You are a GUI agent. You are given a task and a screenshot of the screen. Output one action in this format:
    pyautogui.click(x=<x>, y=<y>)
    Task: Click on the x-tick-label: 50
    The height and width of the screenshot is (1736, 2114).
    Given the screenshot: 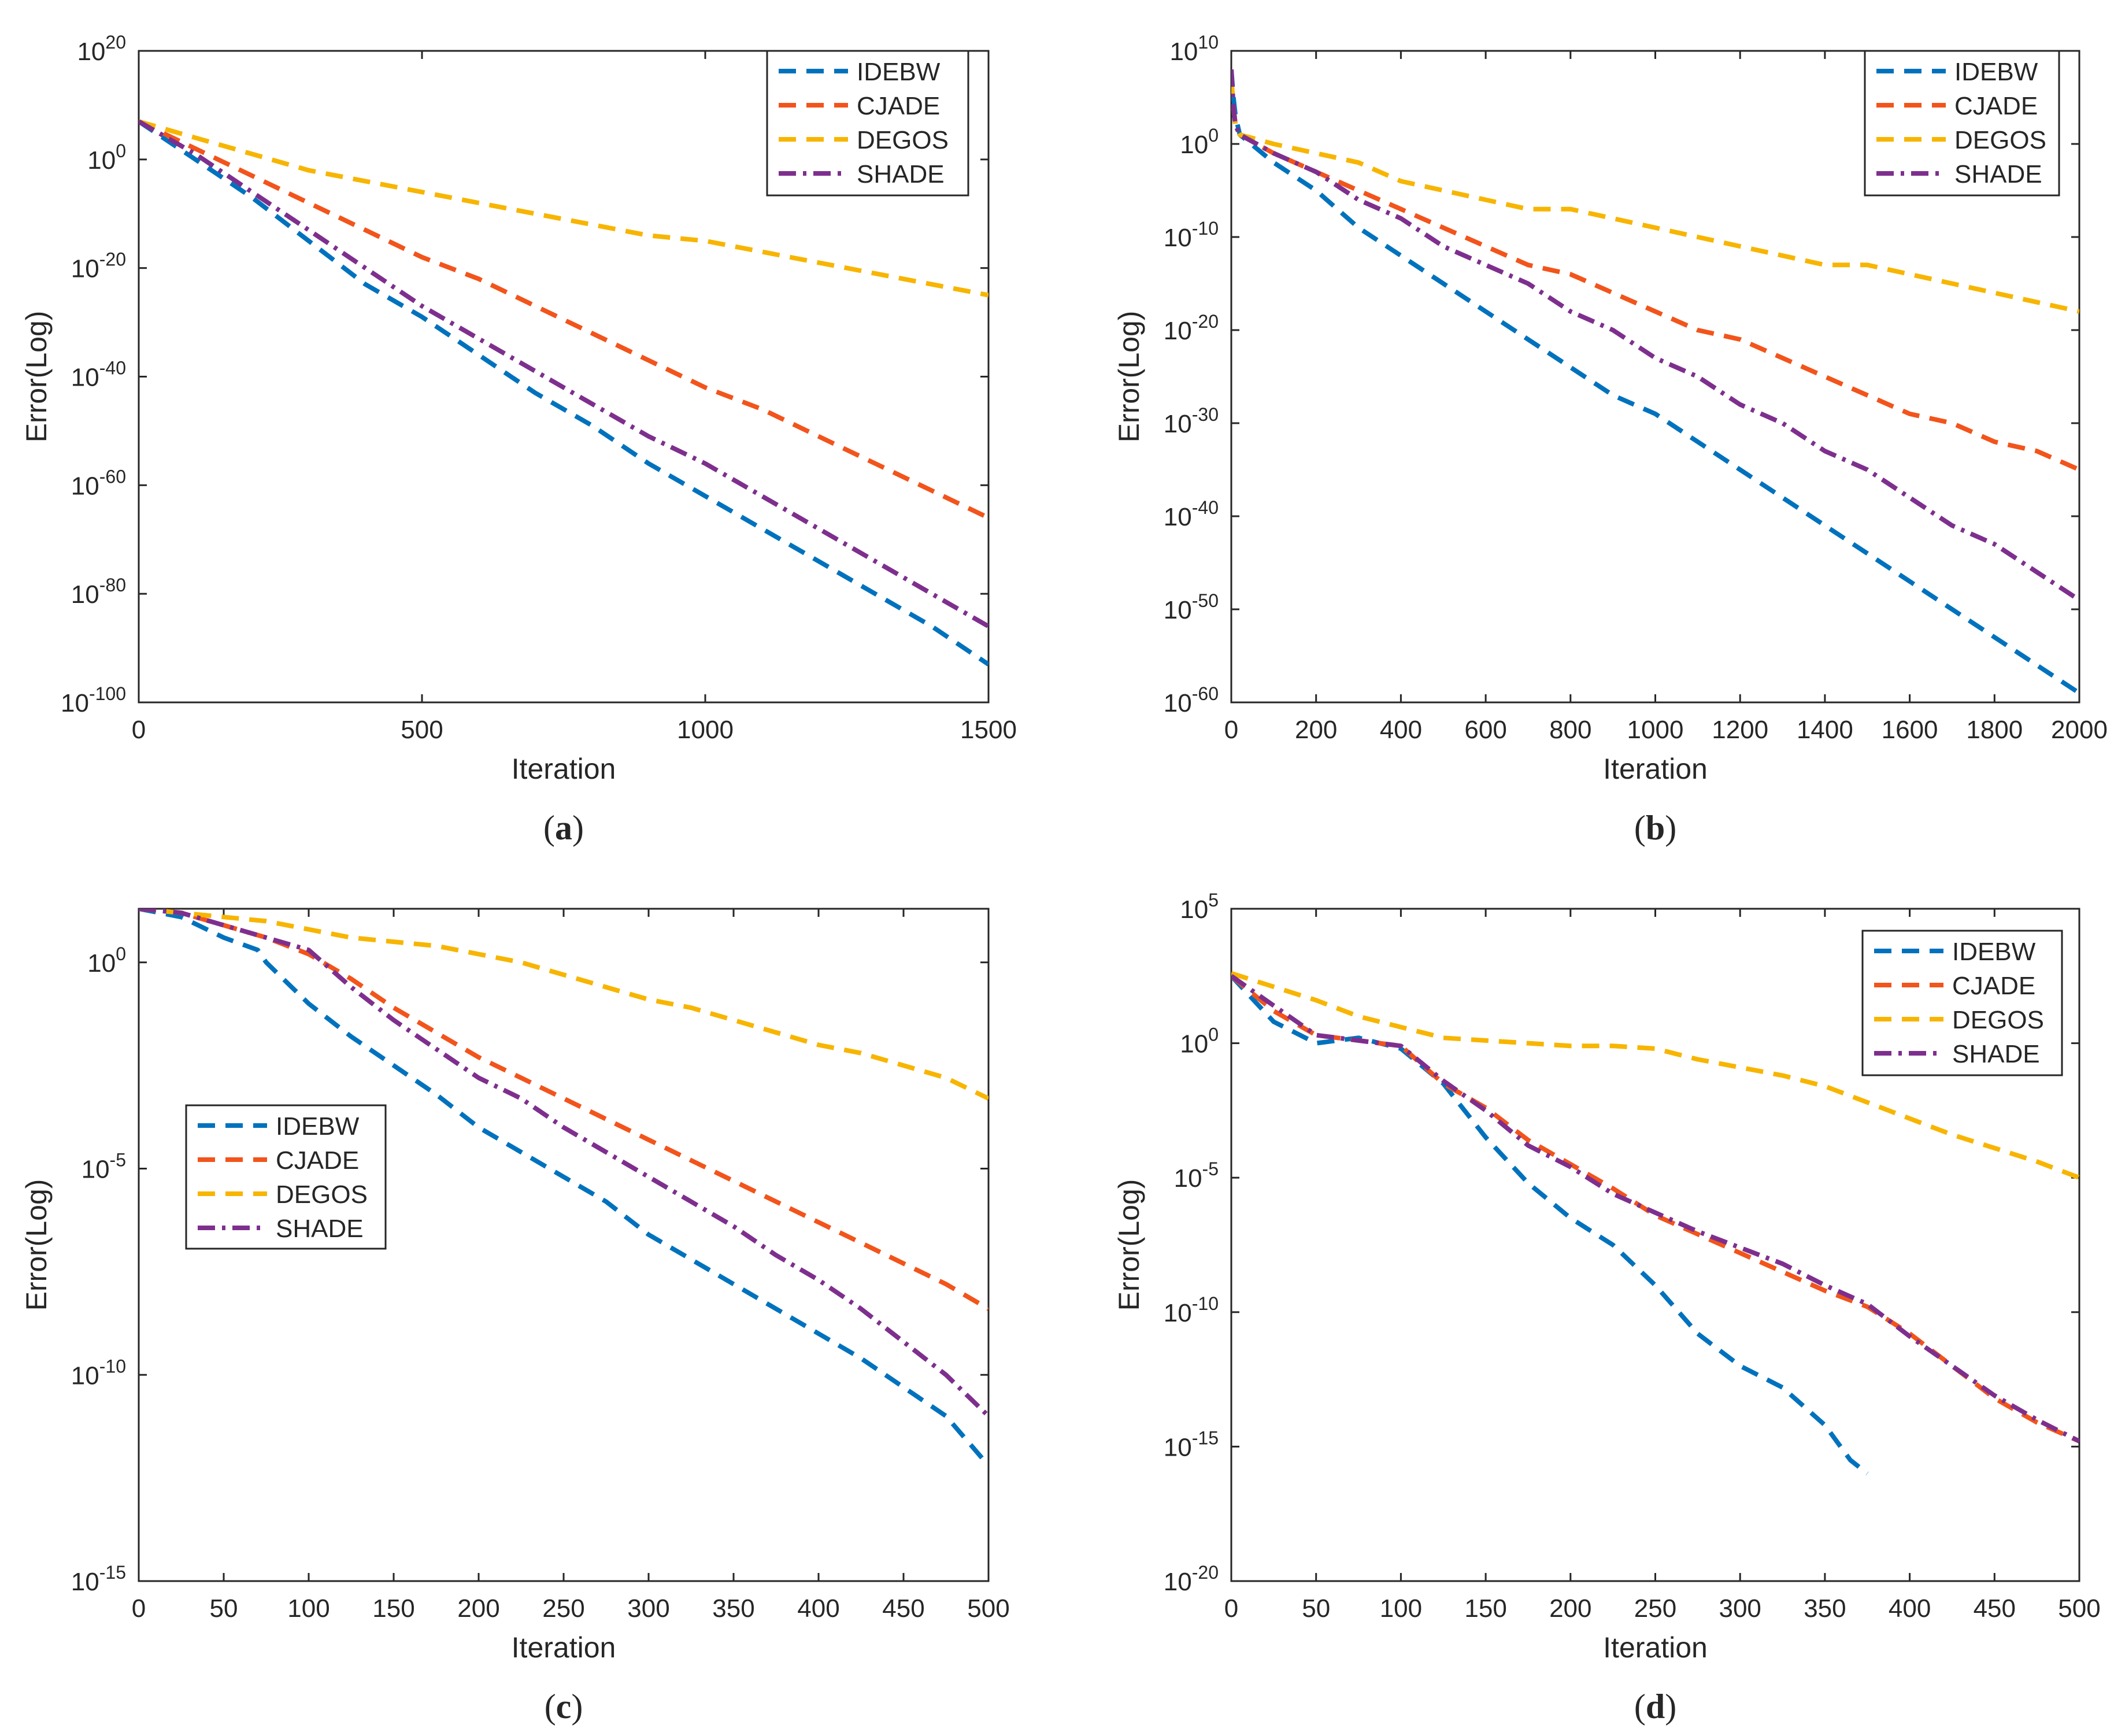 What is the action you would take?
    pyautogui.click(x=224, y=1608)
    